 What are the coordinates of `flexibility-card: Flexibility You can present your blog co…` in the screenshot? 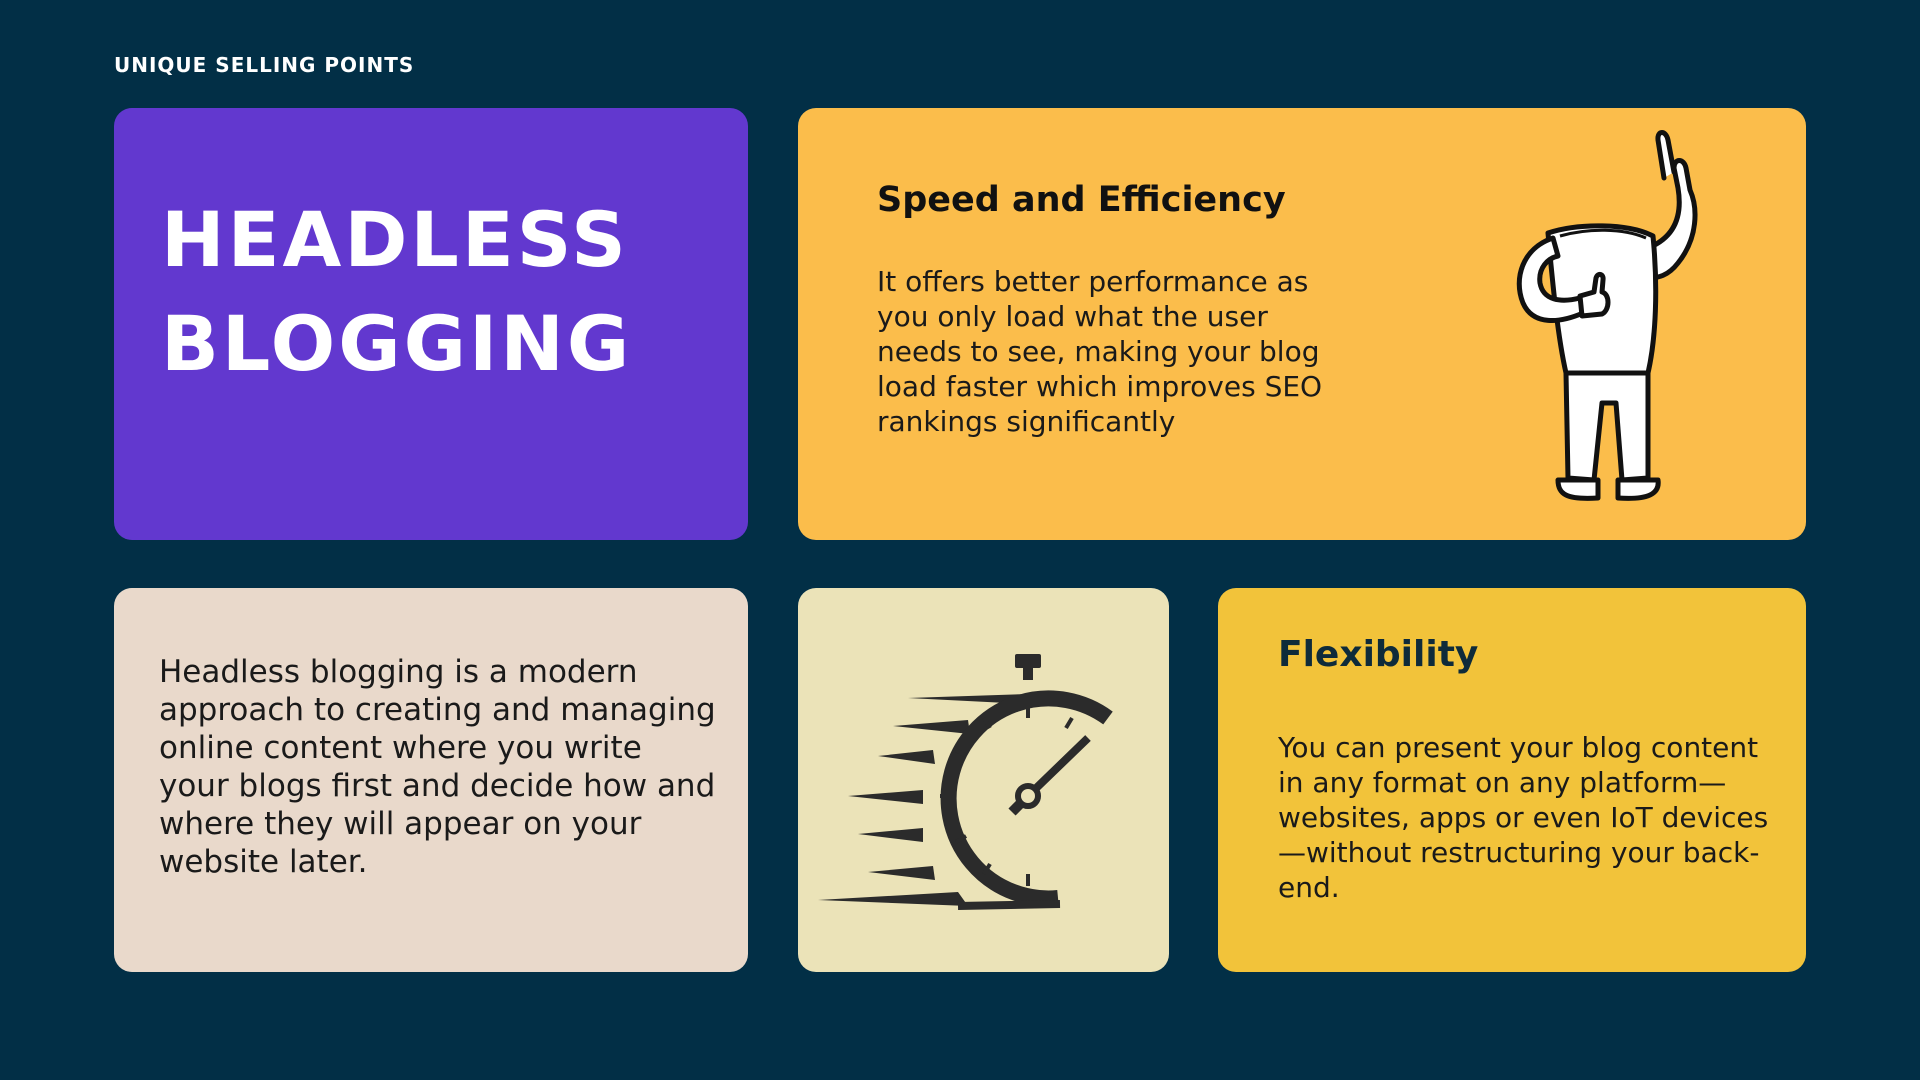 It's located at (1512, 780).